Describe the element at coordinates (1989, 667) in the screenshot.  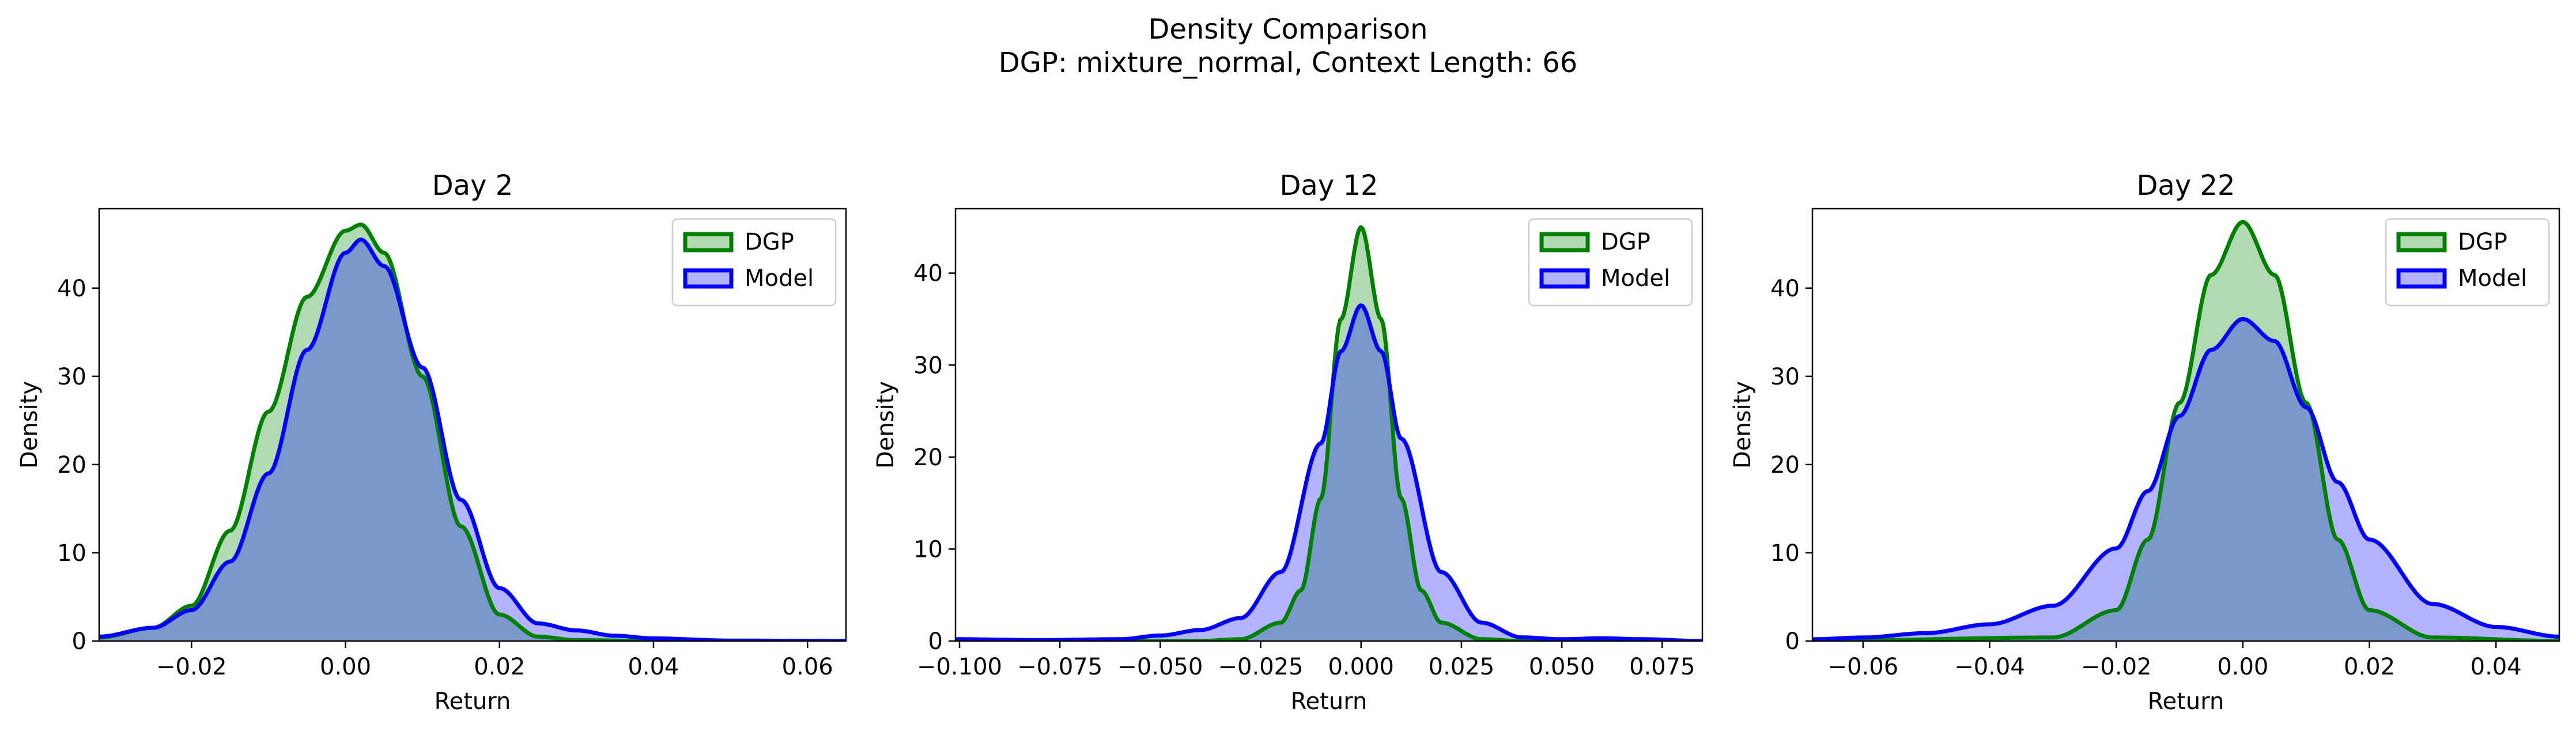
I see `x-tick-label: −0.04` at that location.